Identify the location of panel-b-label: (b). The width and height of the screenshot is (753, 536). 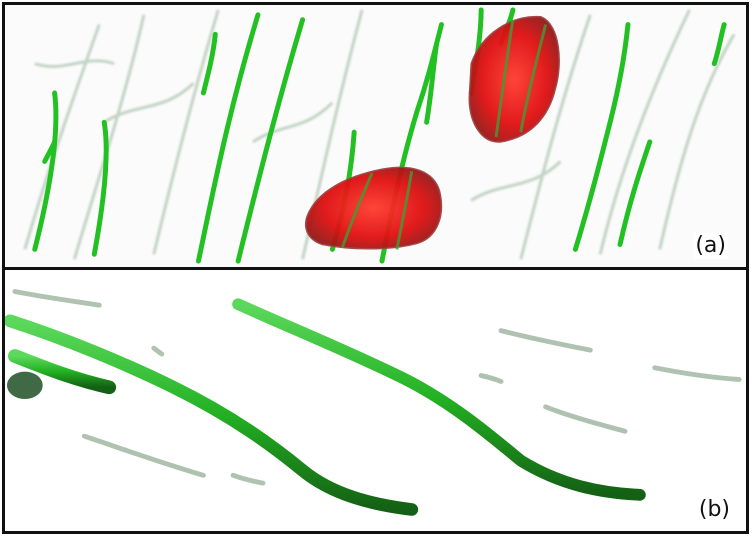
(714, 510).